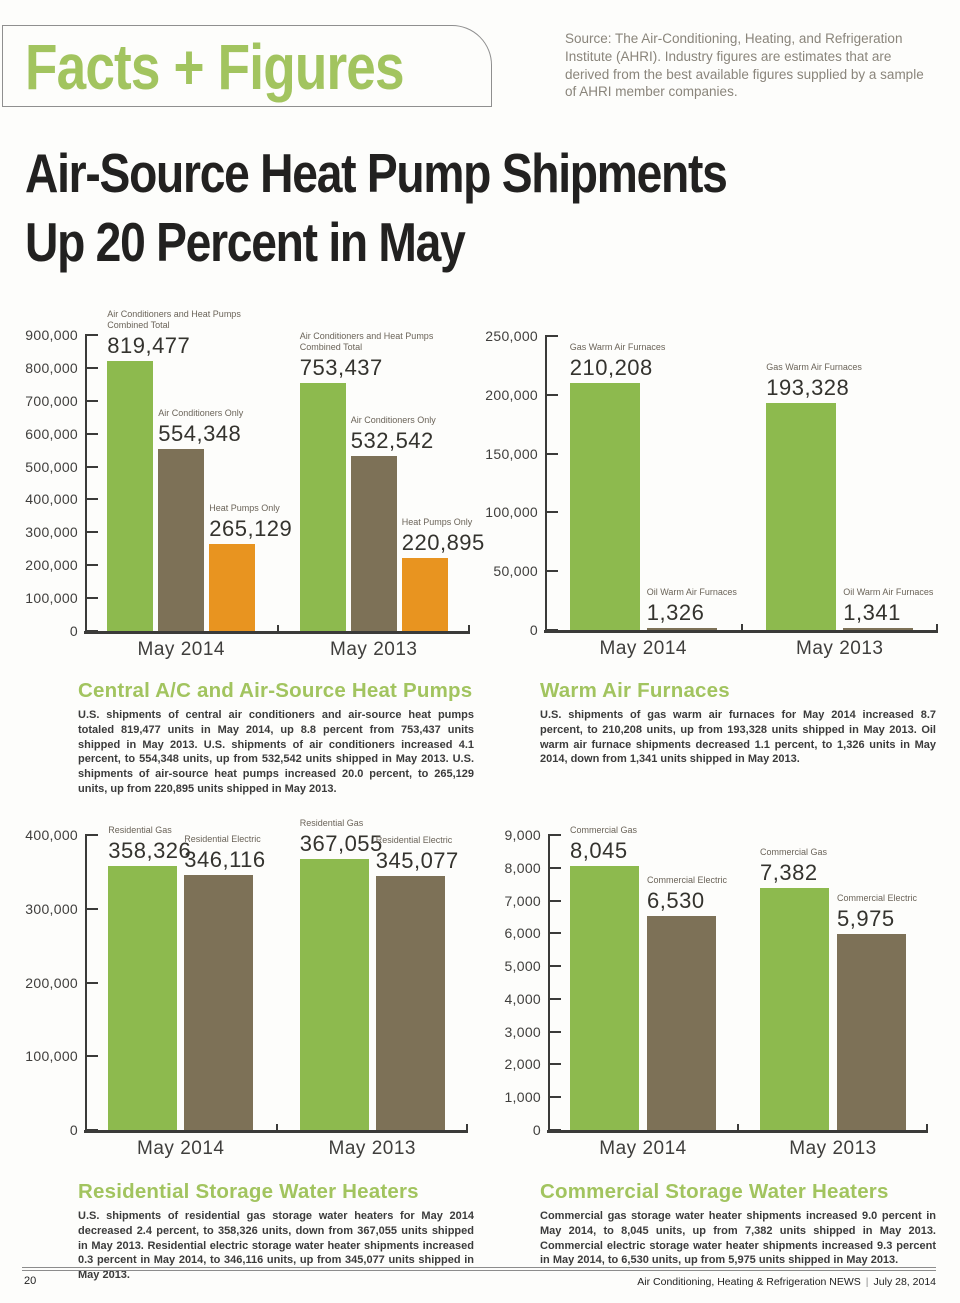 This screenshot has width=960, height=1303. I want to click on bar-brown: Residential Electric 345,077, so click(416, 982).